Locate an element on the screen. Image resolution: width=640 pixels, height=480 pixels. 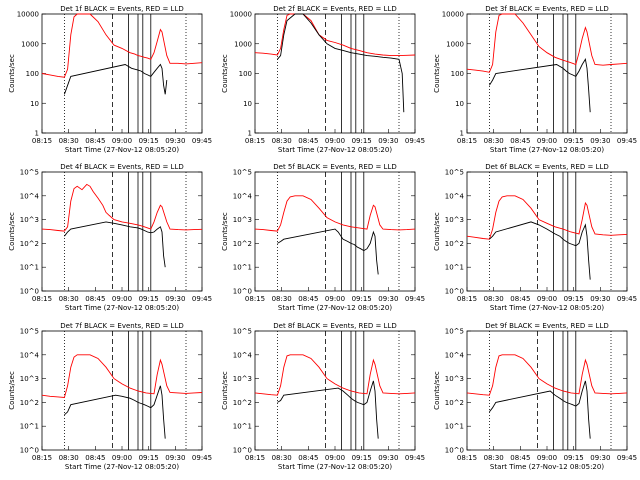
panel-title: Det 4f BLACK = Events, RED = LLD is located at coordinates (121, 167).